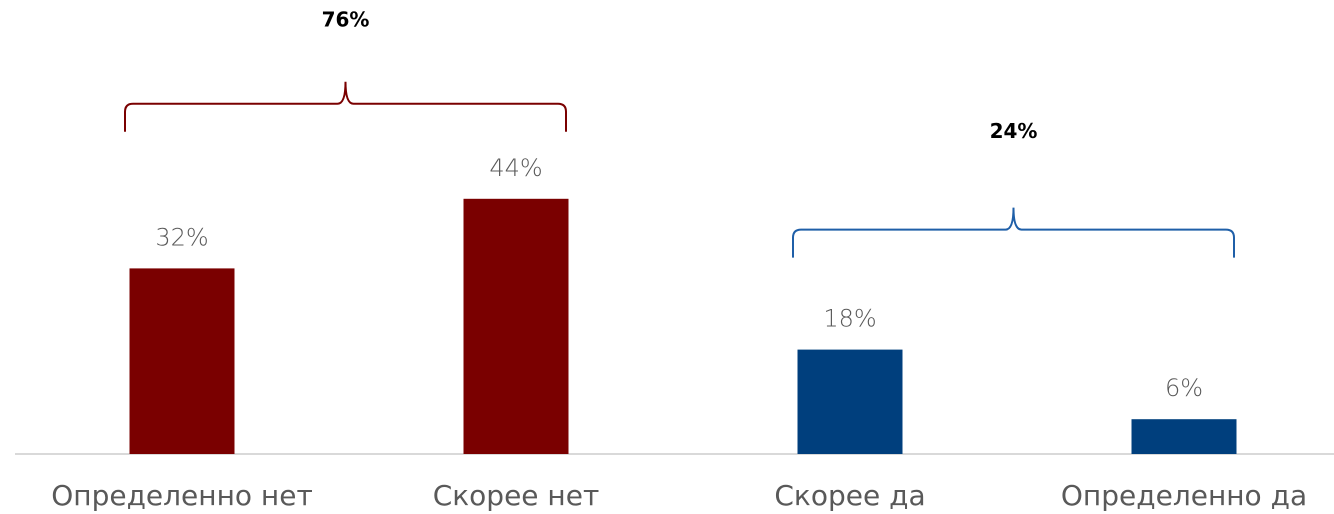 Image resolution: width=1334 pixels, height=514 pixels. What do you see at coordinates (182, 495) in the screenshot?
I see `category-label: Определенно нет` at bounding box center [182, 495].